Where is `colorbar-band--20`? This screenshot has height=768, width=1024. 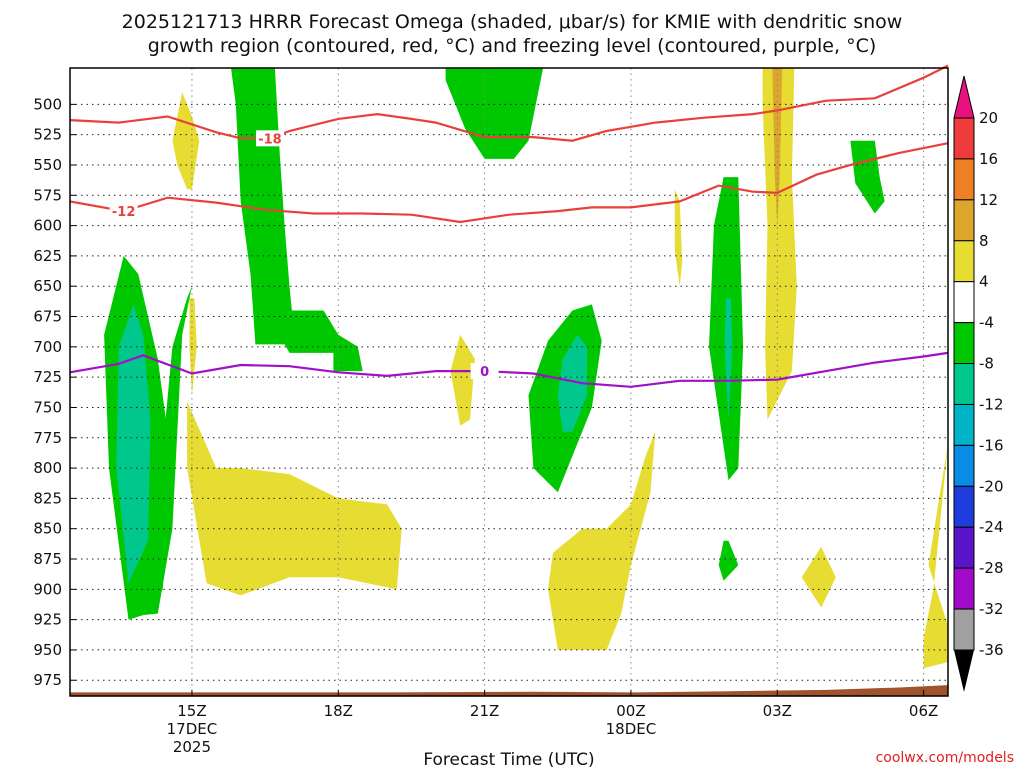 colorbar-band--20 is located at coordinates (964, 465).